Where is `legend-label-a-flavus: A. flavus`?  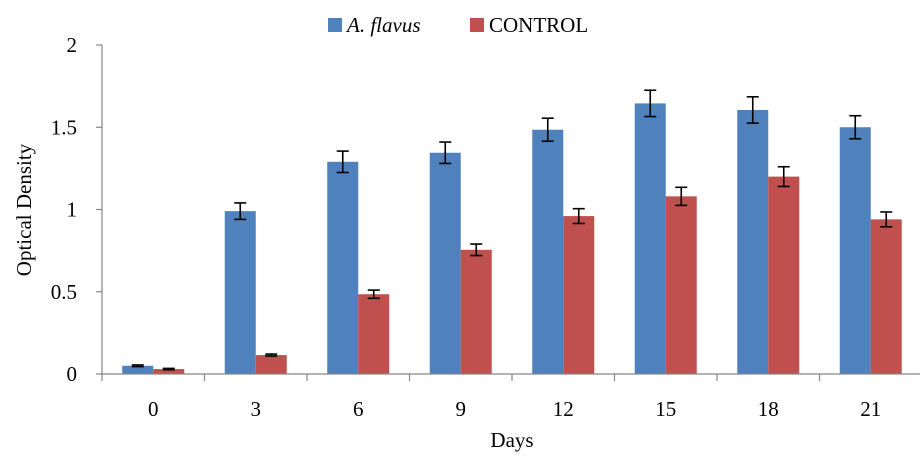 legend-label-a-flavus: A. flavus is located at coordinates (383, 25).